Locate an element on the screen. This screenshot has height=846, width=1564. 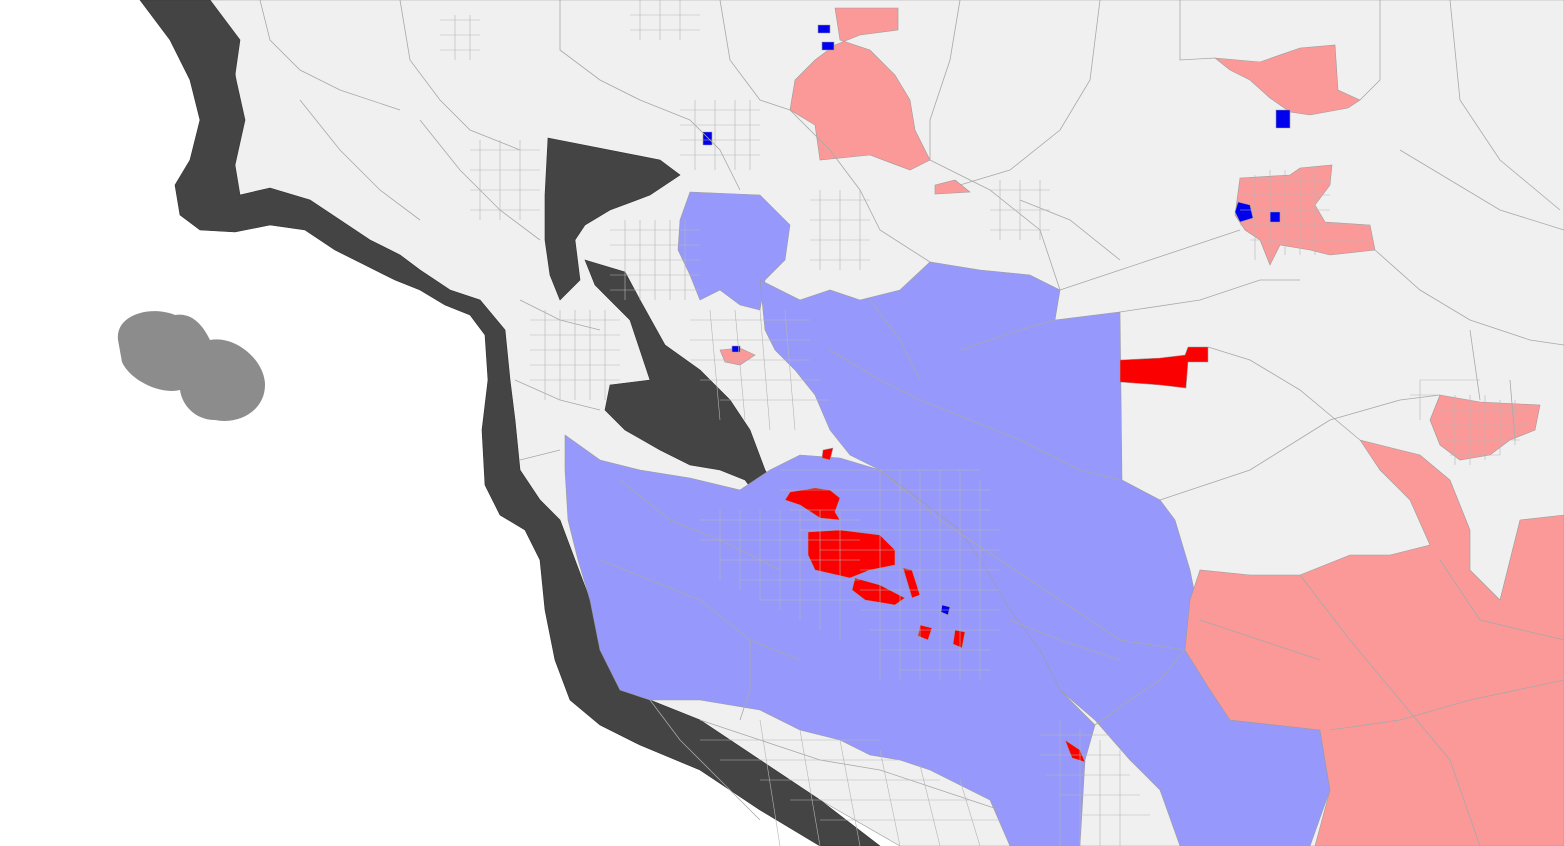
bay-water-central is located at coordinates (695, 395).